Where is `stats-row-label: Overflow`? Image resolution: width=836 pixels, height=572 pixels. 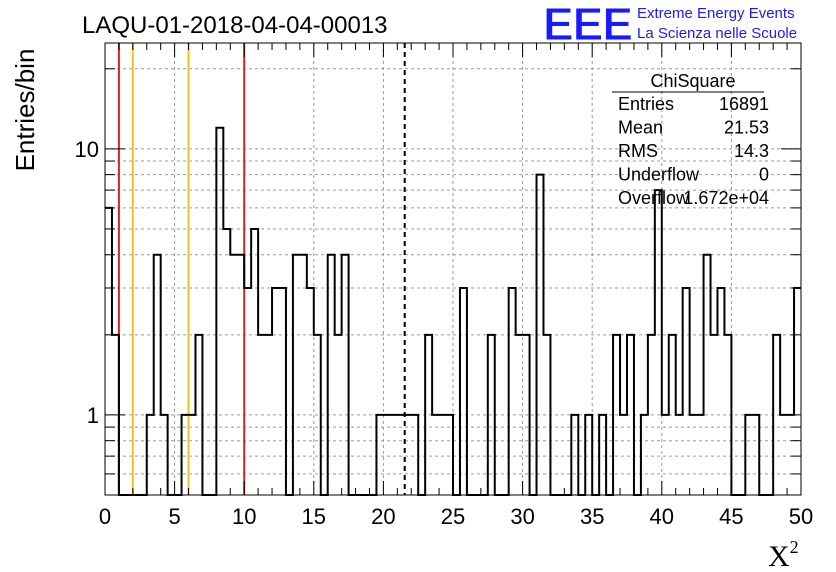 stats-row-label: Overflow is located at coordinates (654, 198).